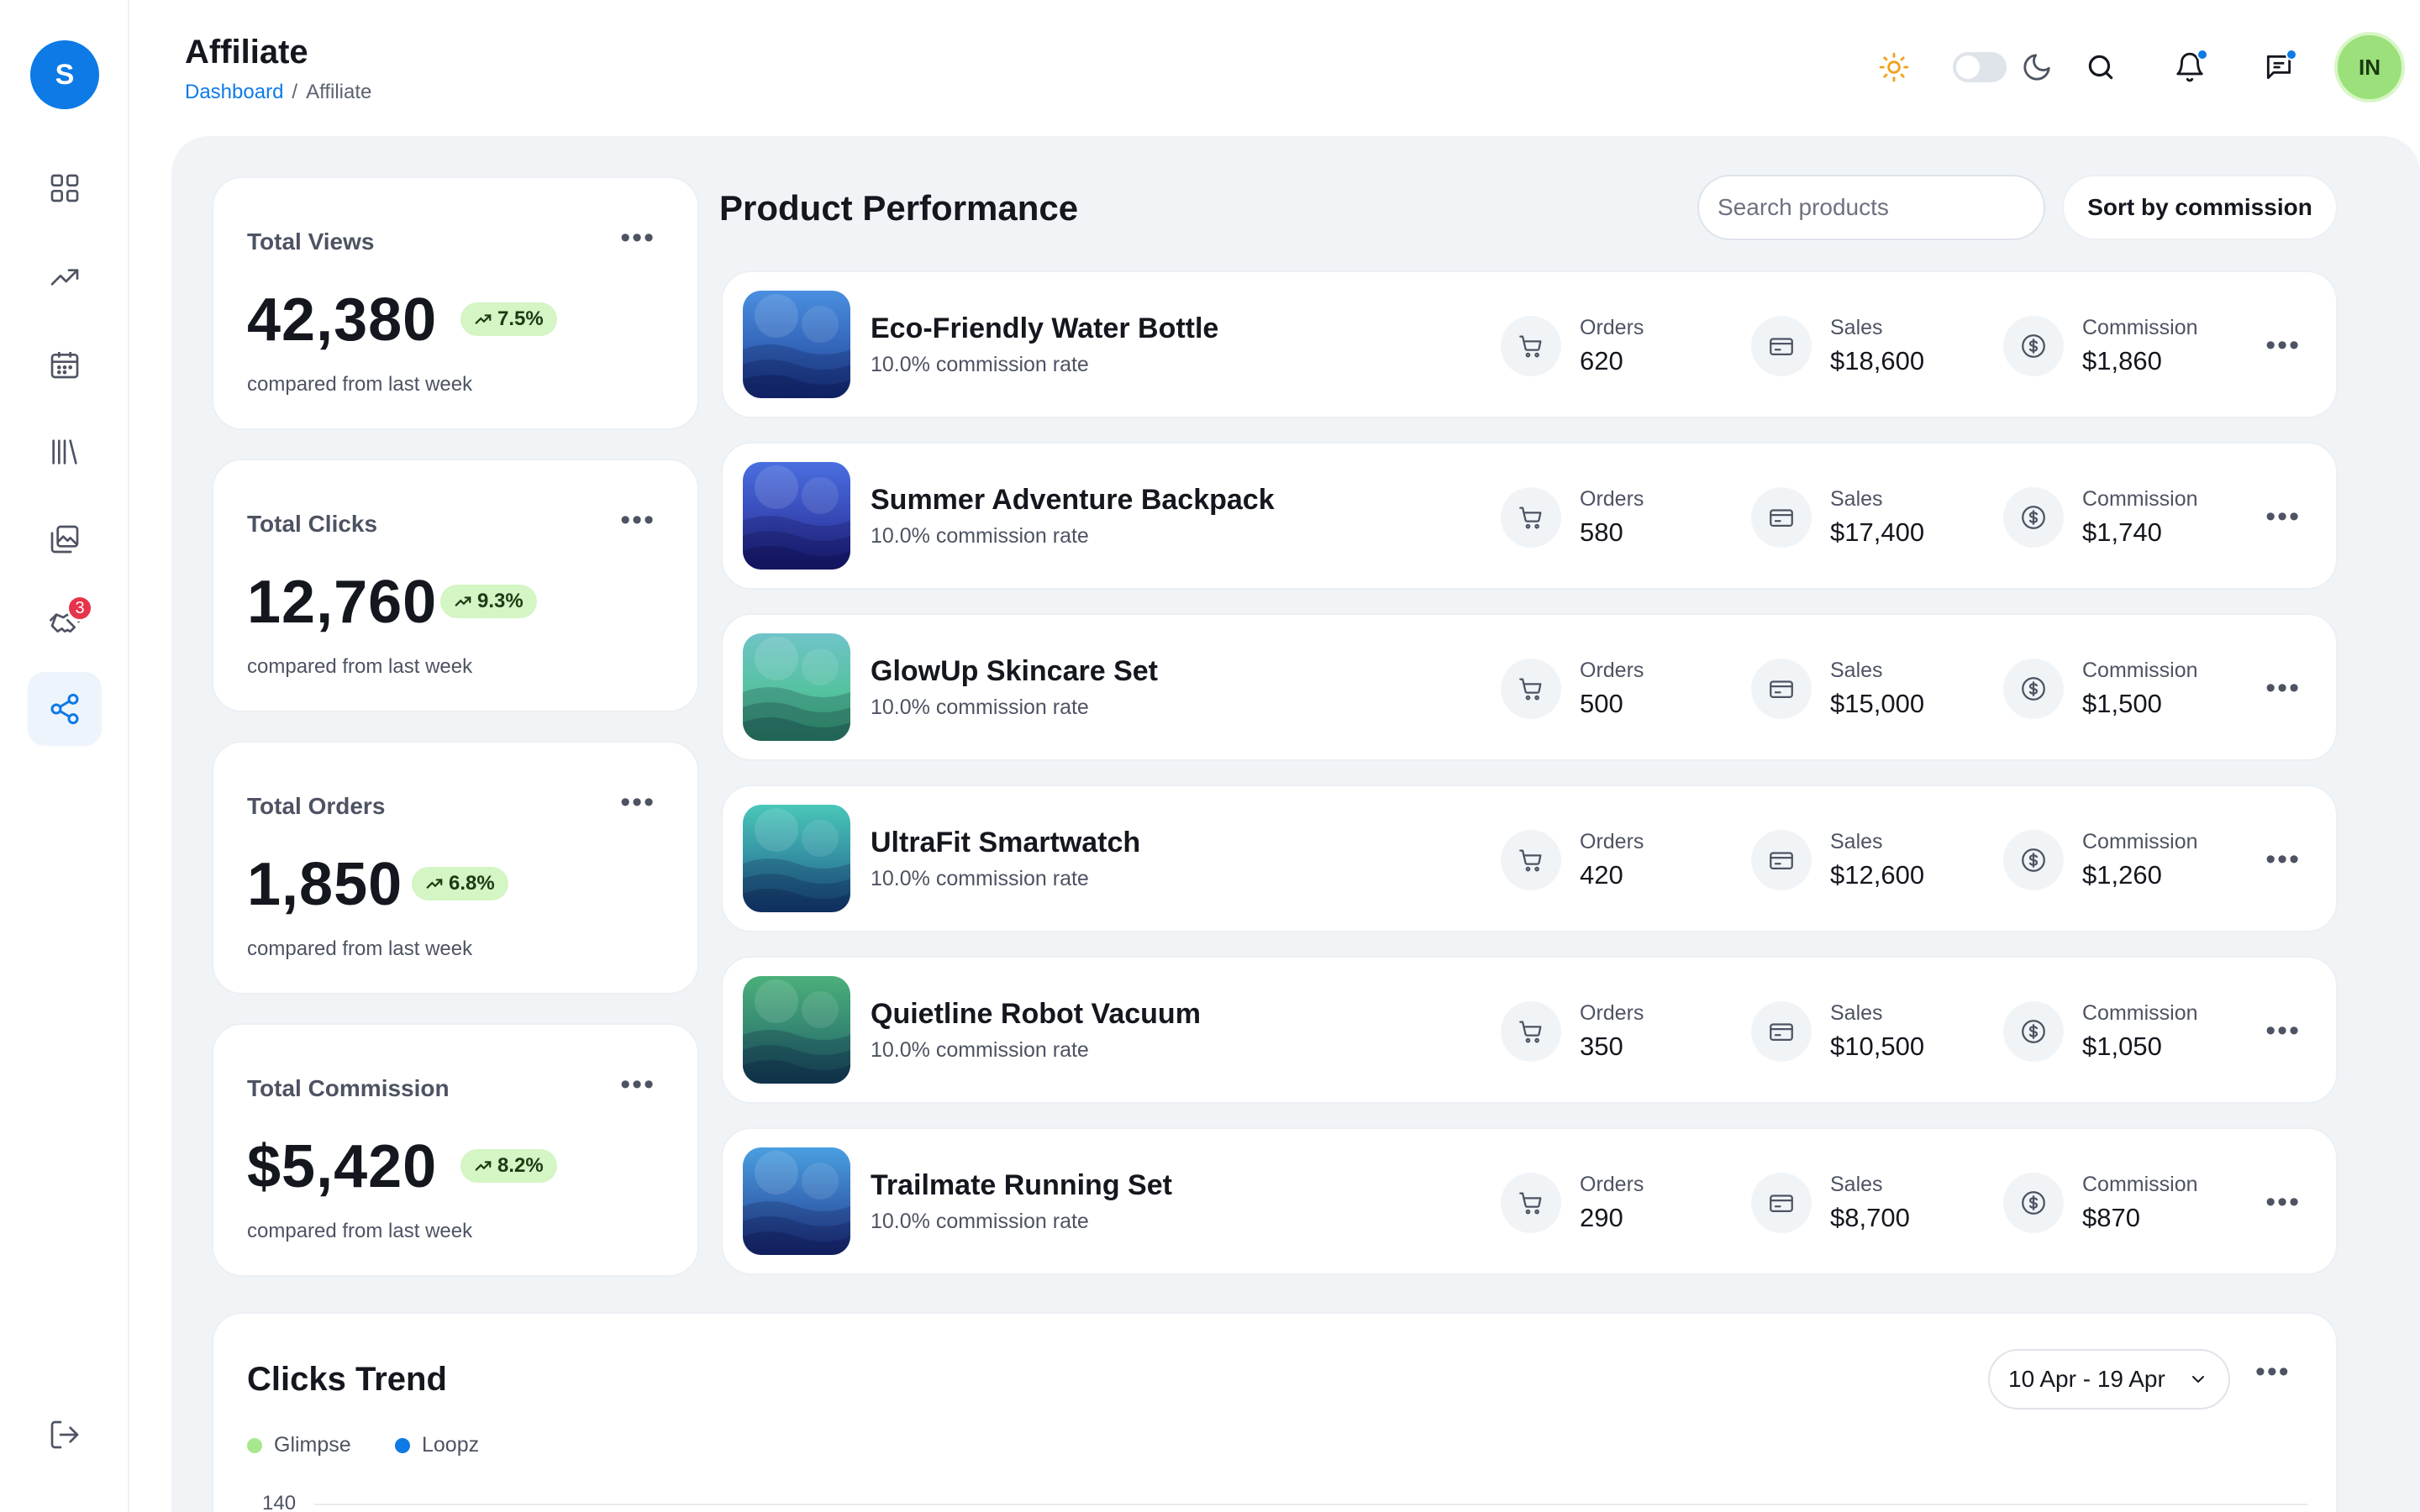  What do you see at coordinates (342, 602) in the screenshot?
I see `stat-value: 12,760` at bounding box center [342, 602].